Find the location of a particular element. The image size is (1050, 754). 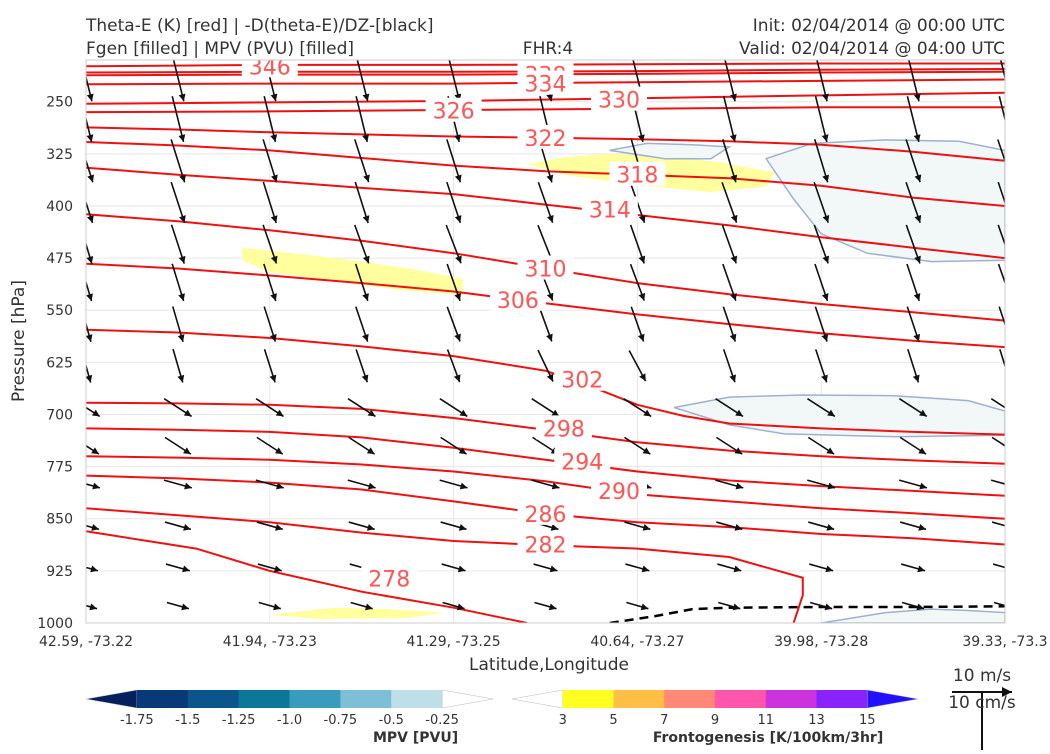

contour-label-326: 326 is located at coordinates (454, 112).